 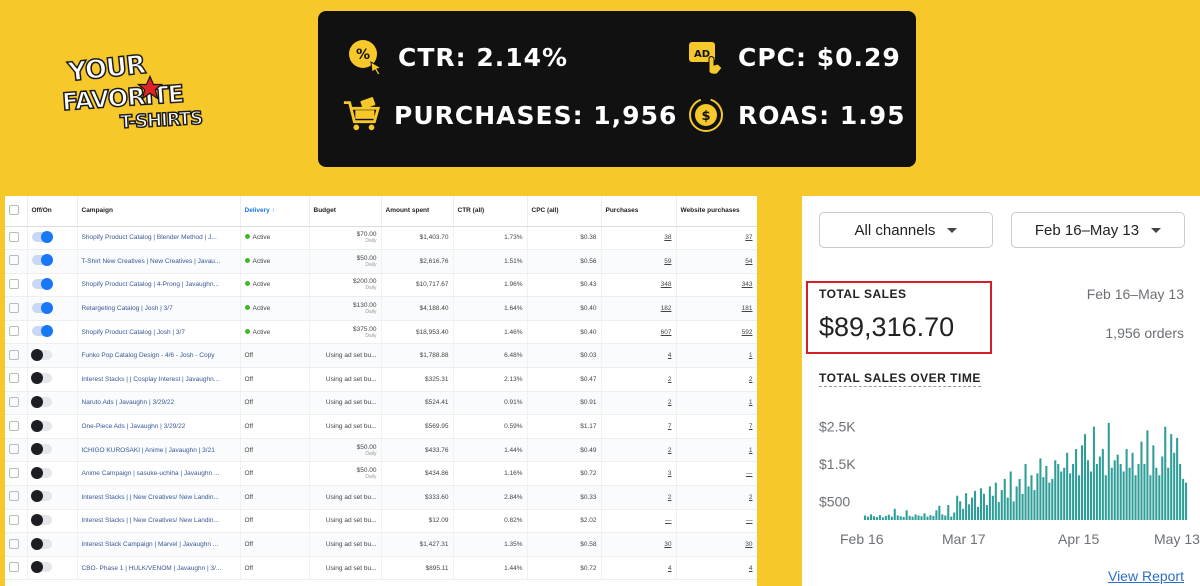 What do you see at coordinates (668, 261) in the screenshot?
I see `purchases-value: 59` at bounding box center [668, 261].